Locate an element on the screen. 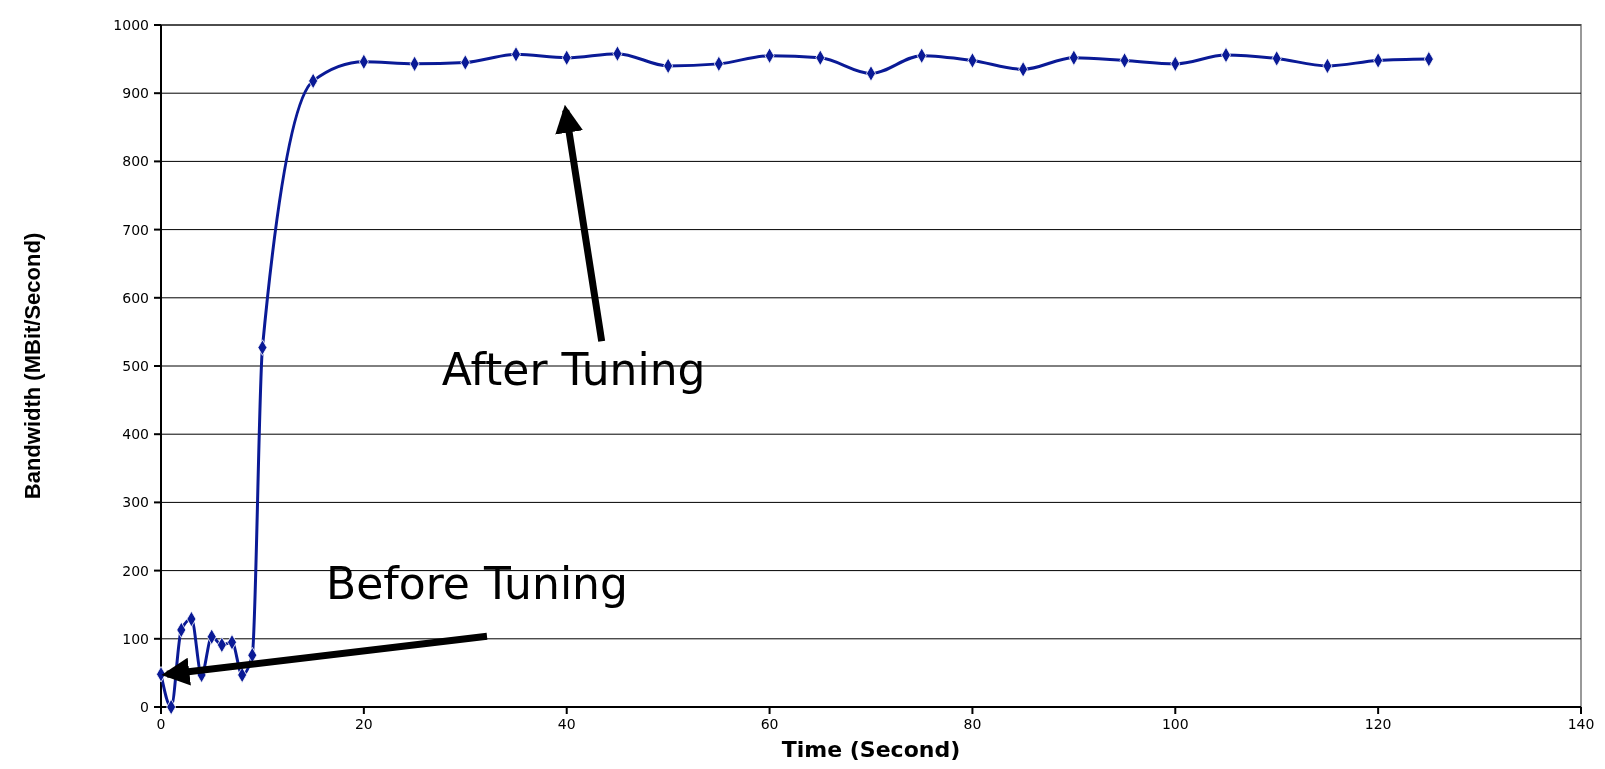  x-tick-label: 140 is located at coordinates (1581, 724).